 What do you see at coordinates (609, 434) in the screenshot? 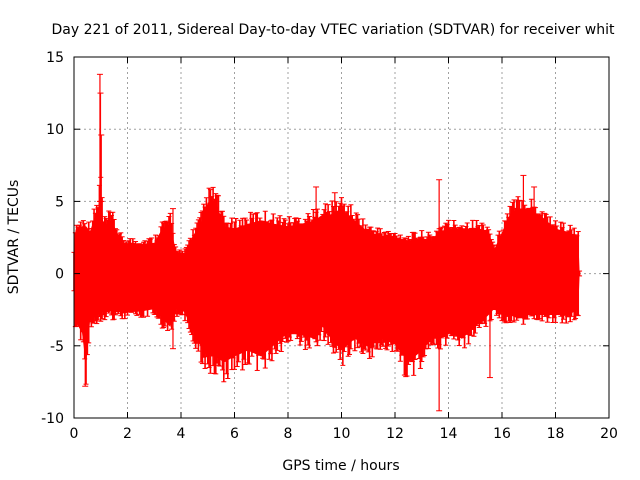
I see `x-tick-label: 20` at bounding box center [609, 434].